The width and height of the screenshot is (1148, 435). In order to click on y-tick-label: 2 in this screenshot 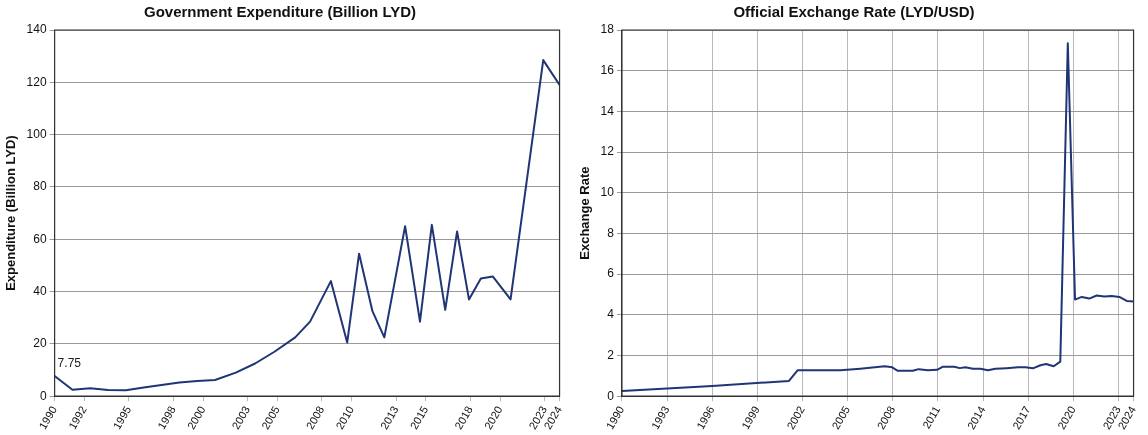, I will do `click(611, 354)`.